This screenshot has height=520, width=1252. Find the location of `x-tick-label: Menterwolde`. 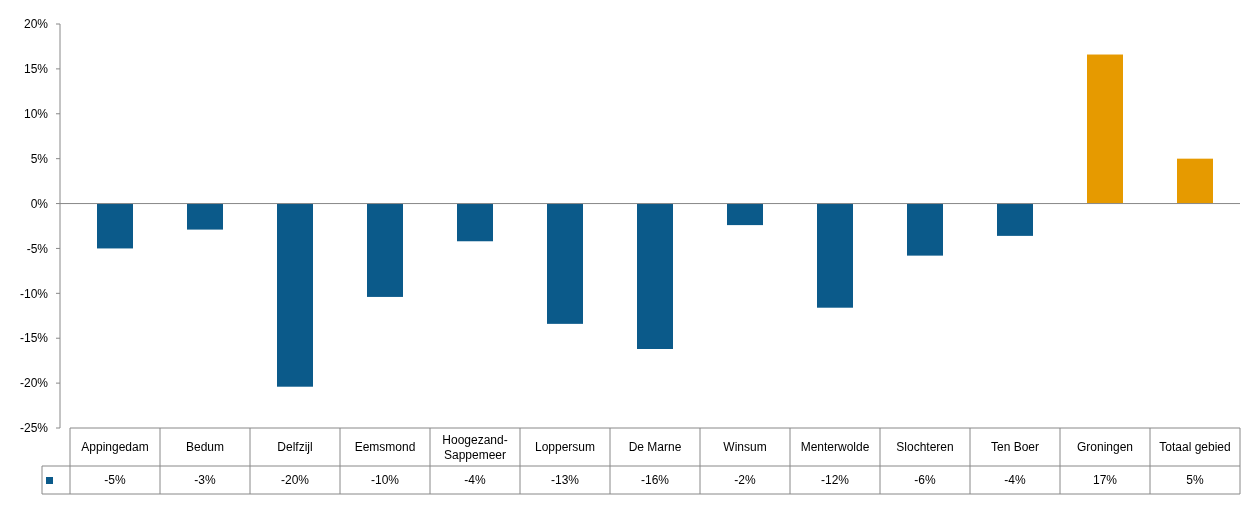

x-tick-label: Menterwolde is located at coordinates (835, 447).